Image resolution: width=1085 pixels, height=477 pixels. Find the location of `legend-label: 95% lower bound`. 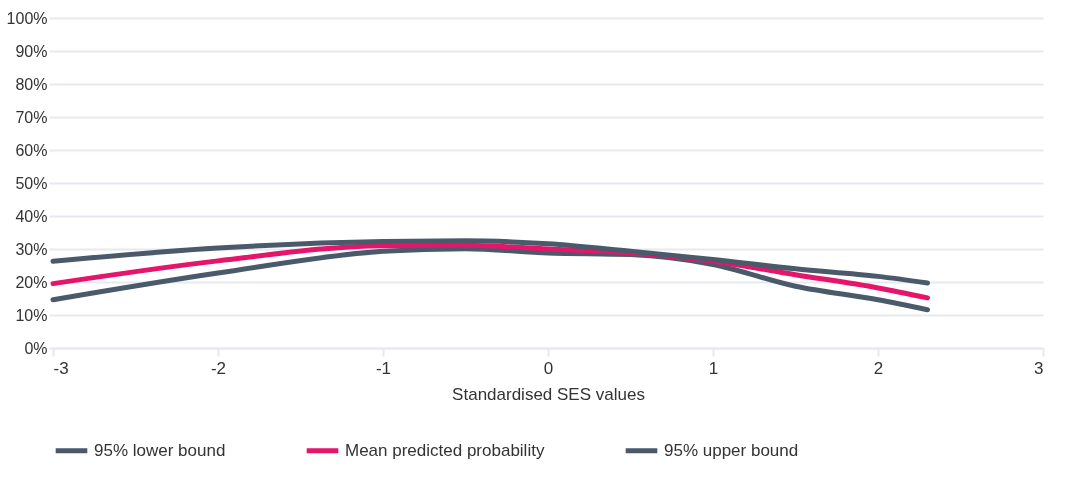

legend-label: 95% lower bound is located at coordinates (160, 450).